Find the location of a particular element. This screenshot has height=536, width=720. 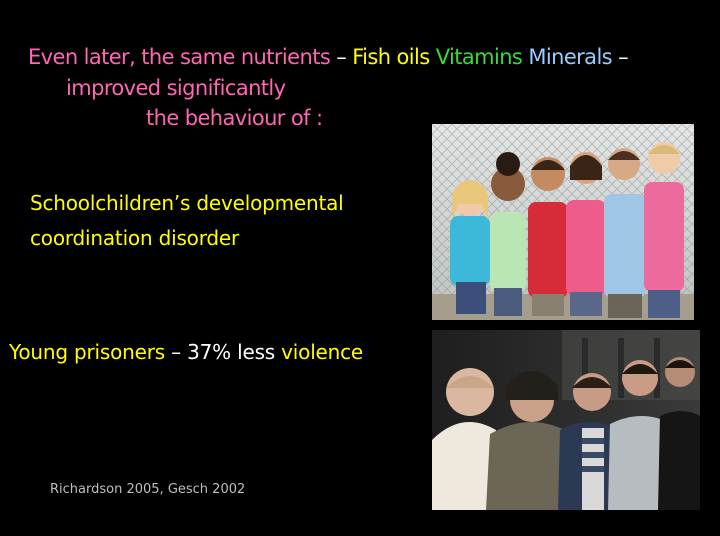

heading-fish-oils: Fish oils is located at coordinates (391, 57).